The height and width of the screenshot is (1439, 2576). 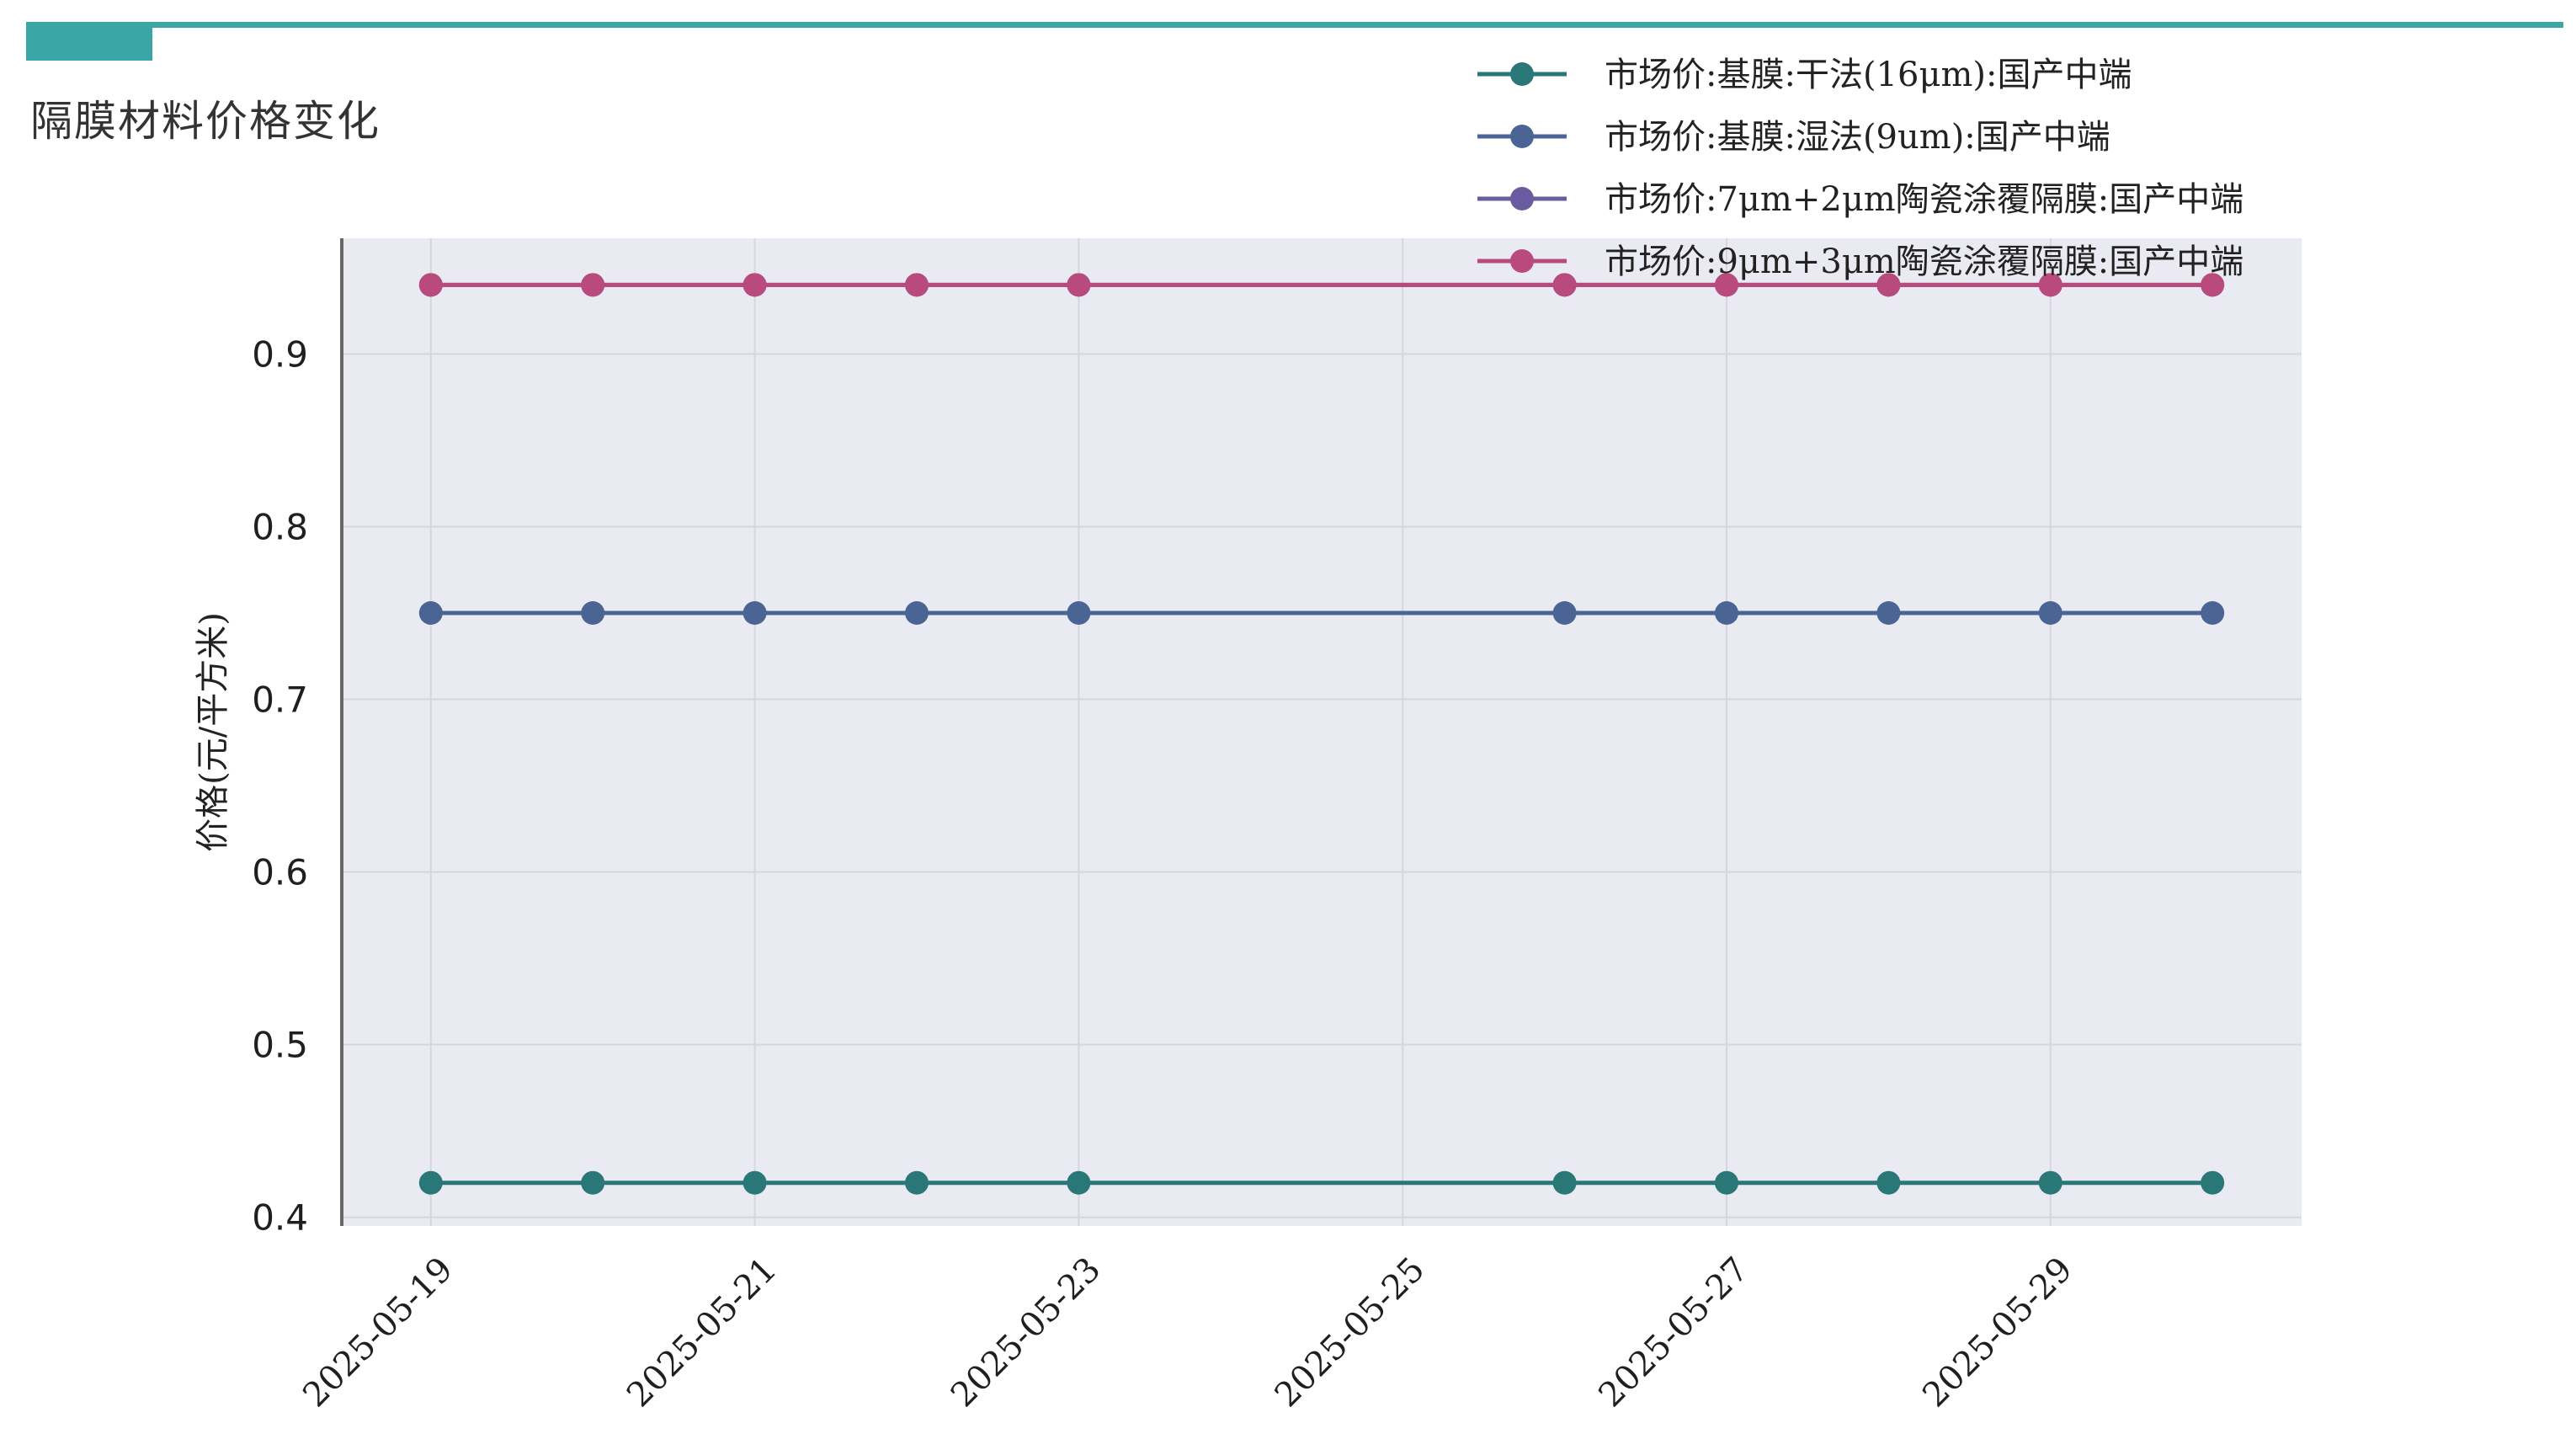 What do you see at coordinates (280, 1218) in the screenshot?
I see `y-tick-label: 0.4` at bounding box center [280, 1218].